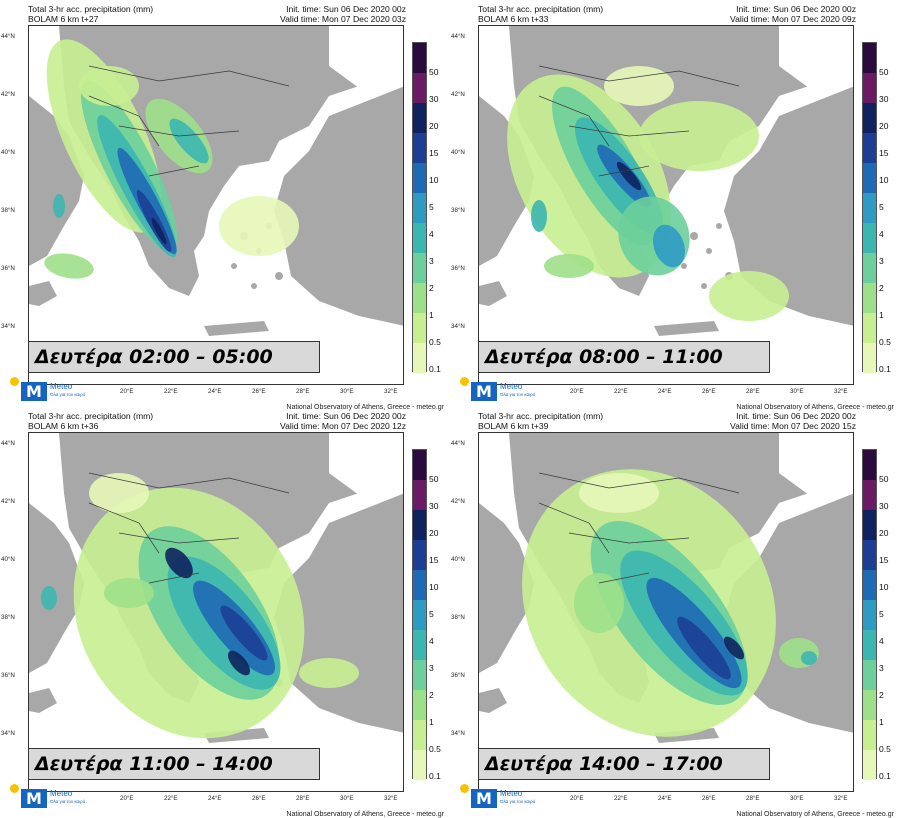 The image size is (900, 818). Describe the element at coordinates (624, 764) in the screenshot. I see `day-time-label: Δευτέρα 14:00 – 17:00` at that location.